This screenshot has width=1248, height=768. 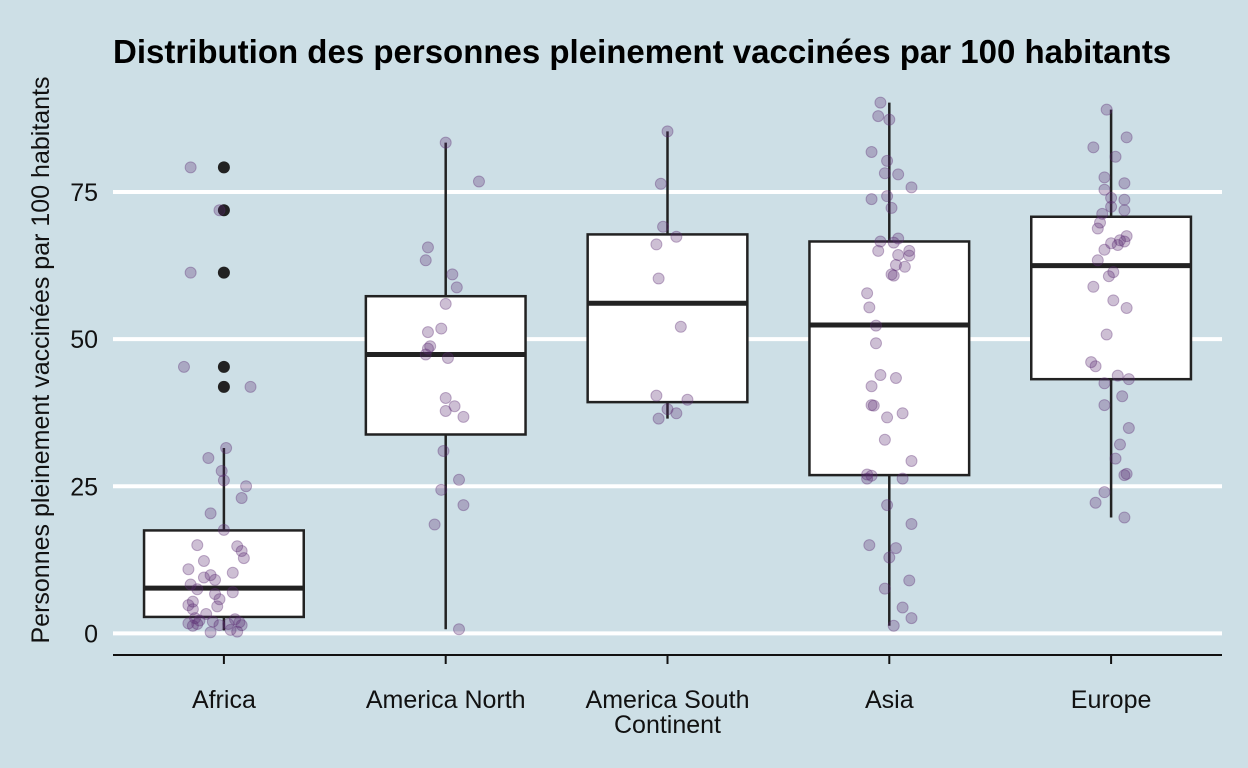 I want to click on x-tick-label-2: America South Continent, so click(x=668, y=712).